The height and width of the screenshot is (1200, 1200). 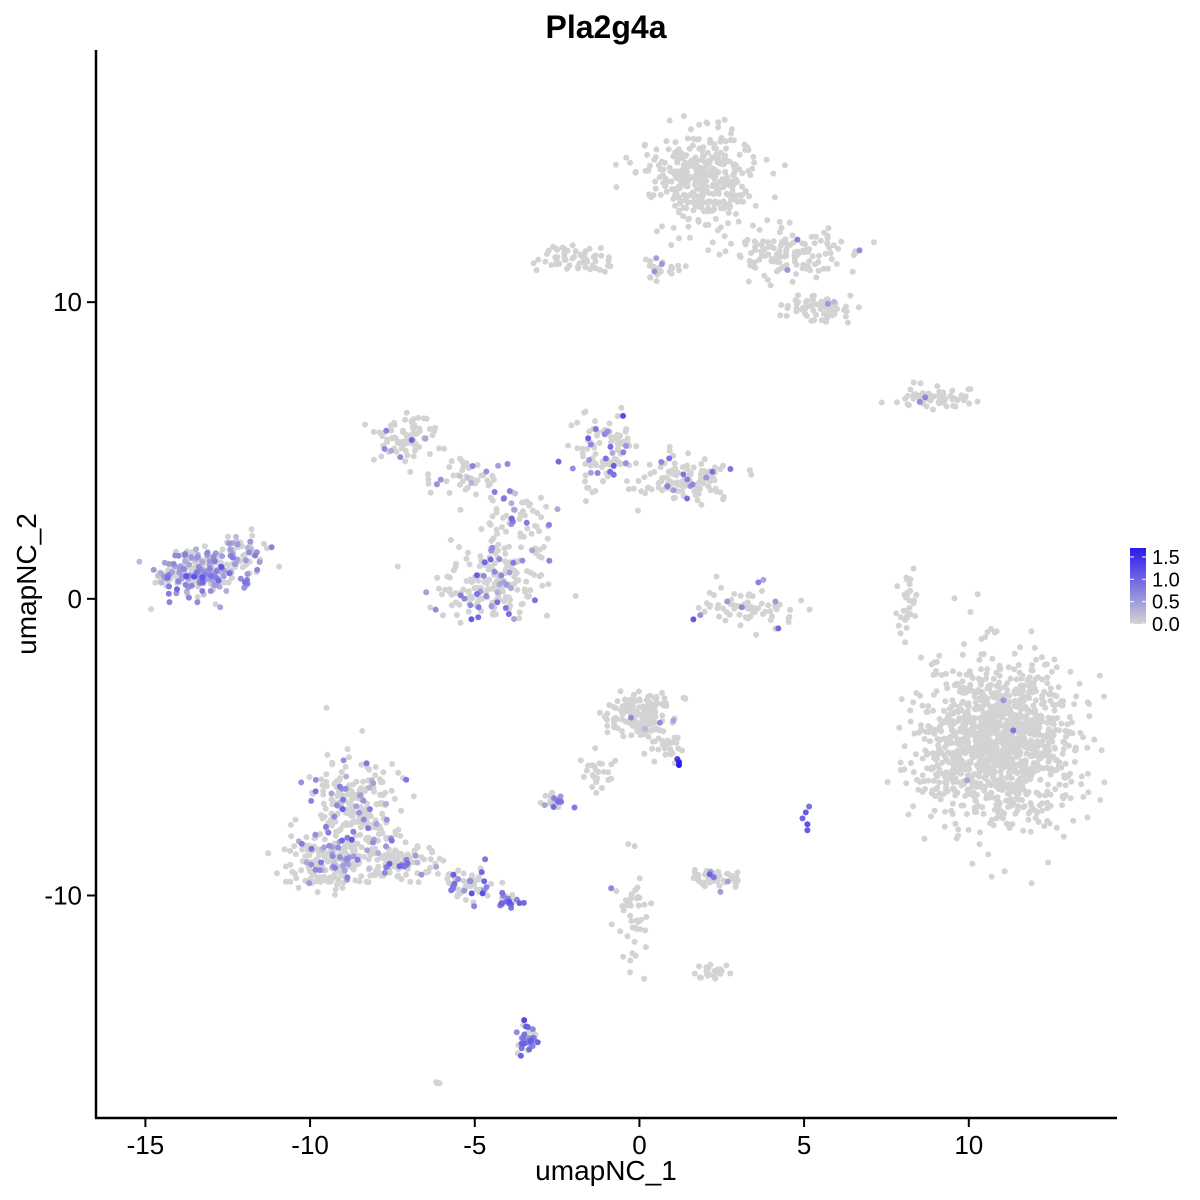 I want to click on x-tick-label: -5, so click(x=474, y=1145).